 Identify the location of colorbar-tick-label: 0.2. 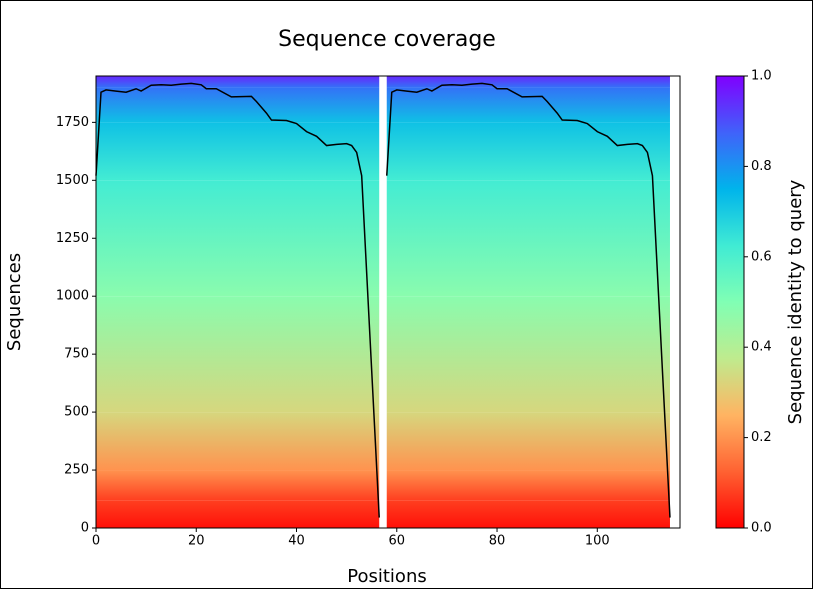
(761, 437).